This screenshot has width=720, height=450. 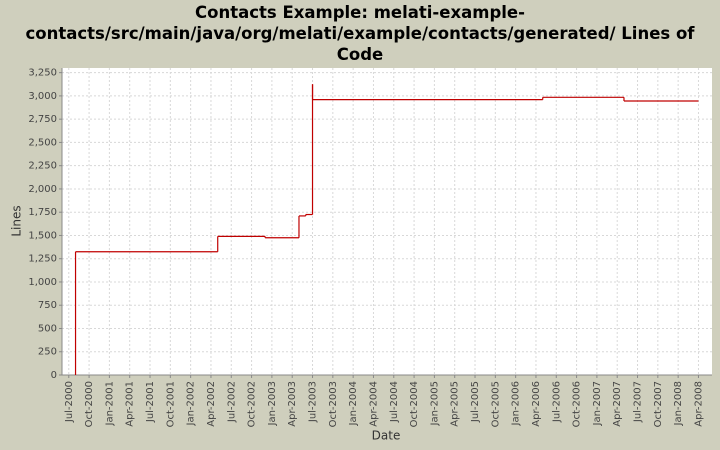 I want to click on x-tick-label: Jan-2001, so click(x=109, y=403).